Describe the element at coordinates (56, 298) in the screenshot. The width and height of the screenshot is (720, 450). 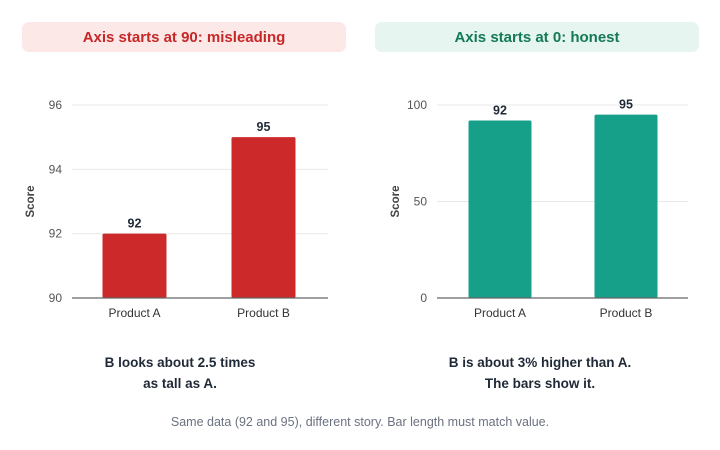
I see `y-tick-label: 90` at that location.